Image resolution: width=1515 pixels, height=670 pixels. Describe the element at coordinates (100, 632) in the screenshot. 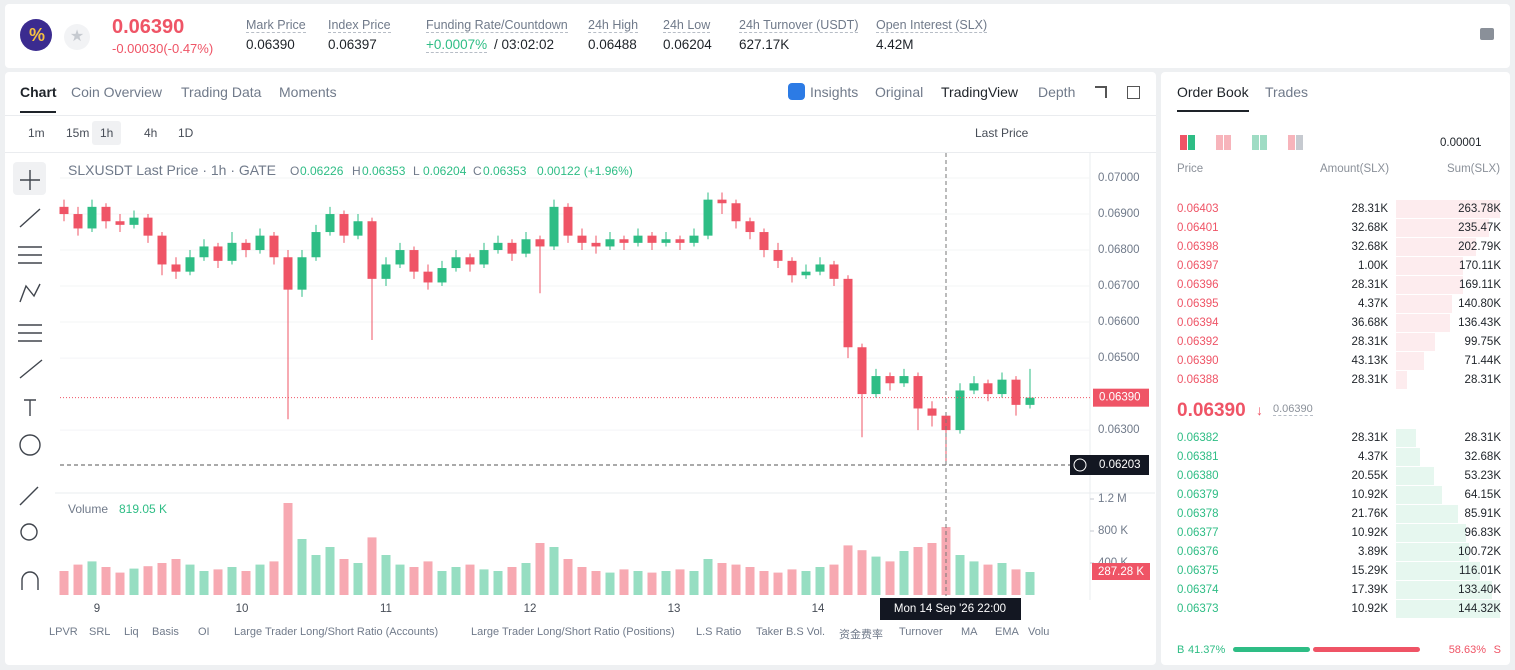

I see `indicator: SRL` at that location.